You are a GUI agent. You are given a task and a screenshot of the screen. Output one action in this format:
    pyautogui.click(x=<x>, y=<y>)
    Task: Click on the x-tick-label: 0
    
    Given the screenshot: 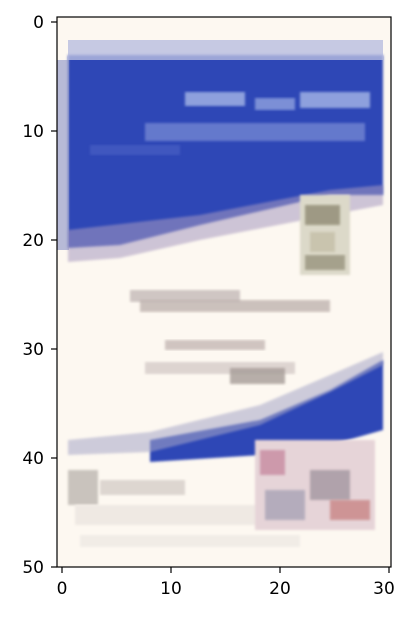 What is the action you would take?
    pyautogui.click(x=62, y=589)
    